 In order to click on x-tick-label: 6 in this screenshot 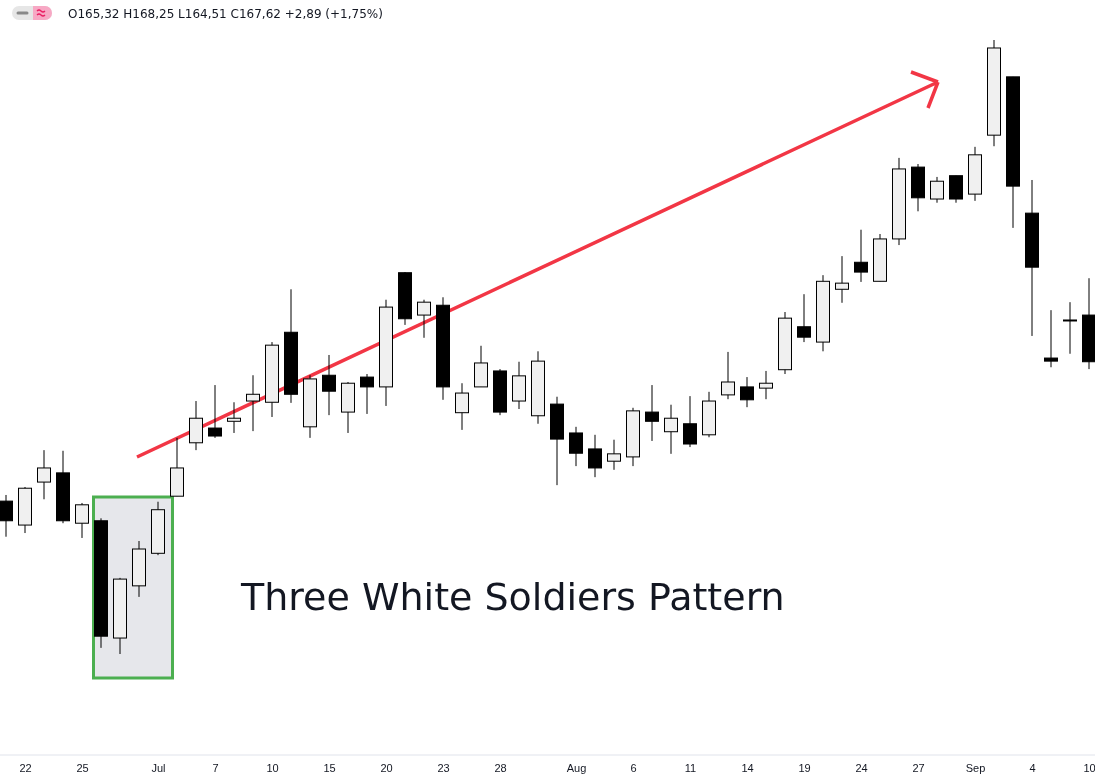, I will do `click(633, 767)`.